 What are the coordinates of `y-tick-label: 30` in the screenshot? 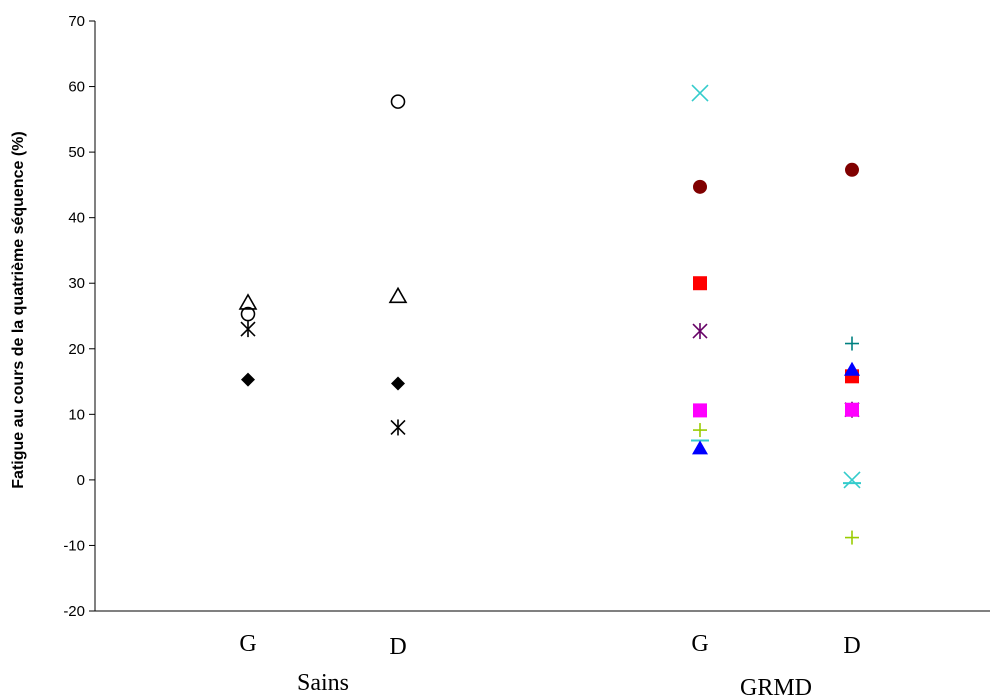 It's located at (76, 283).